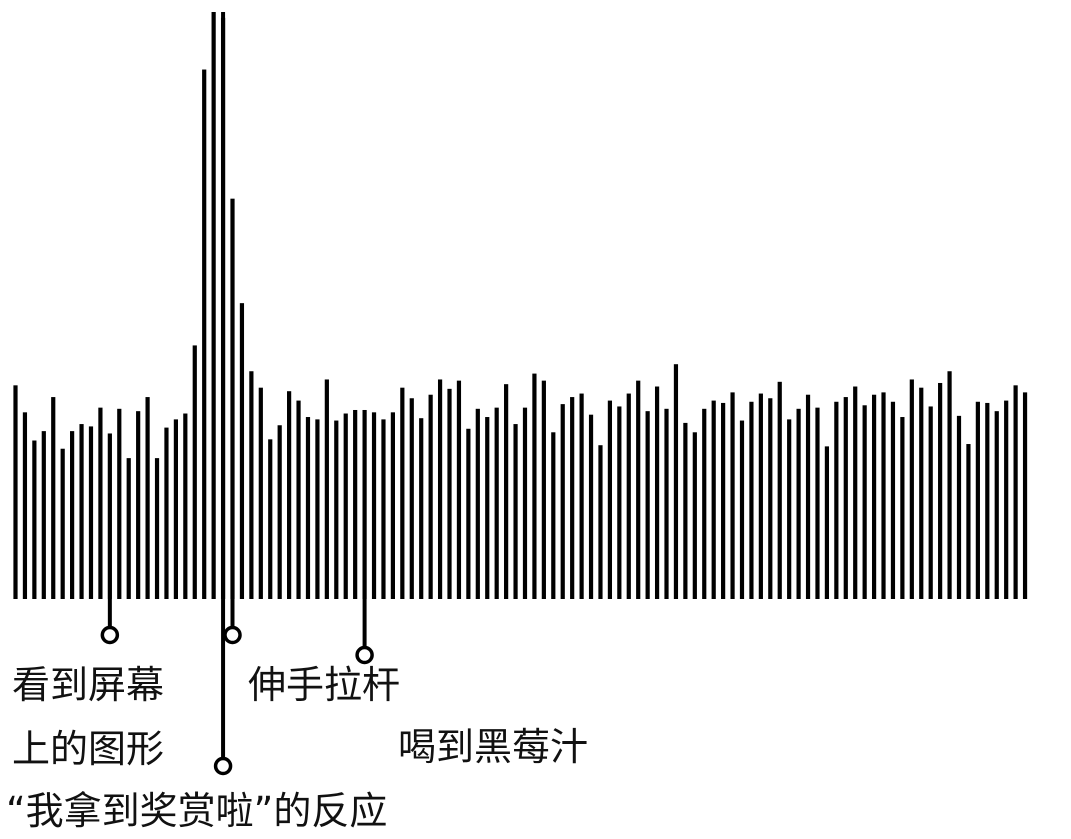  What do you see at coordinates (223, 394) in the screenshot?
I see `reward-reaction-marker` at bounding box center [223, 394].